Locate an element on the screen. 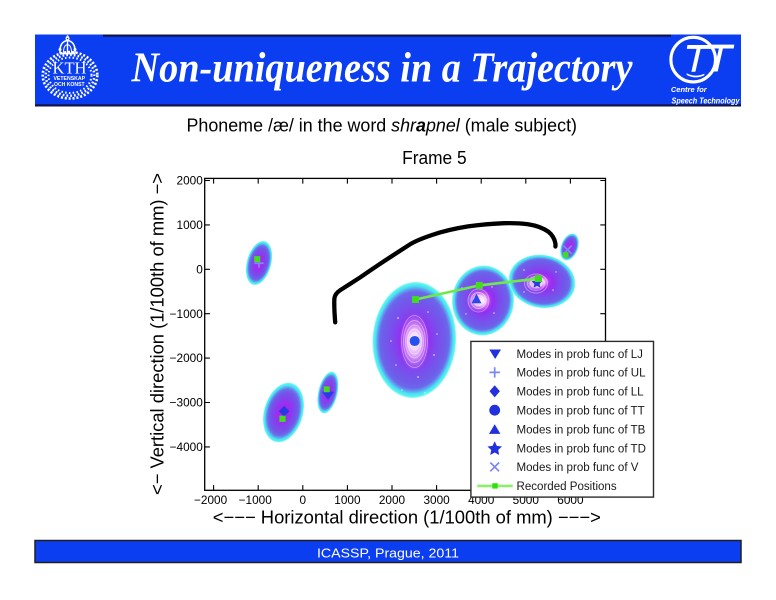  svg-text: VETENSKAP is located at coordinates (69, 79).